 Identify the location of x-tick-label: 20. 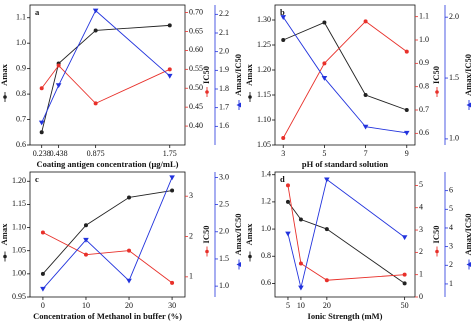
(129, 305).